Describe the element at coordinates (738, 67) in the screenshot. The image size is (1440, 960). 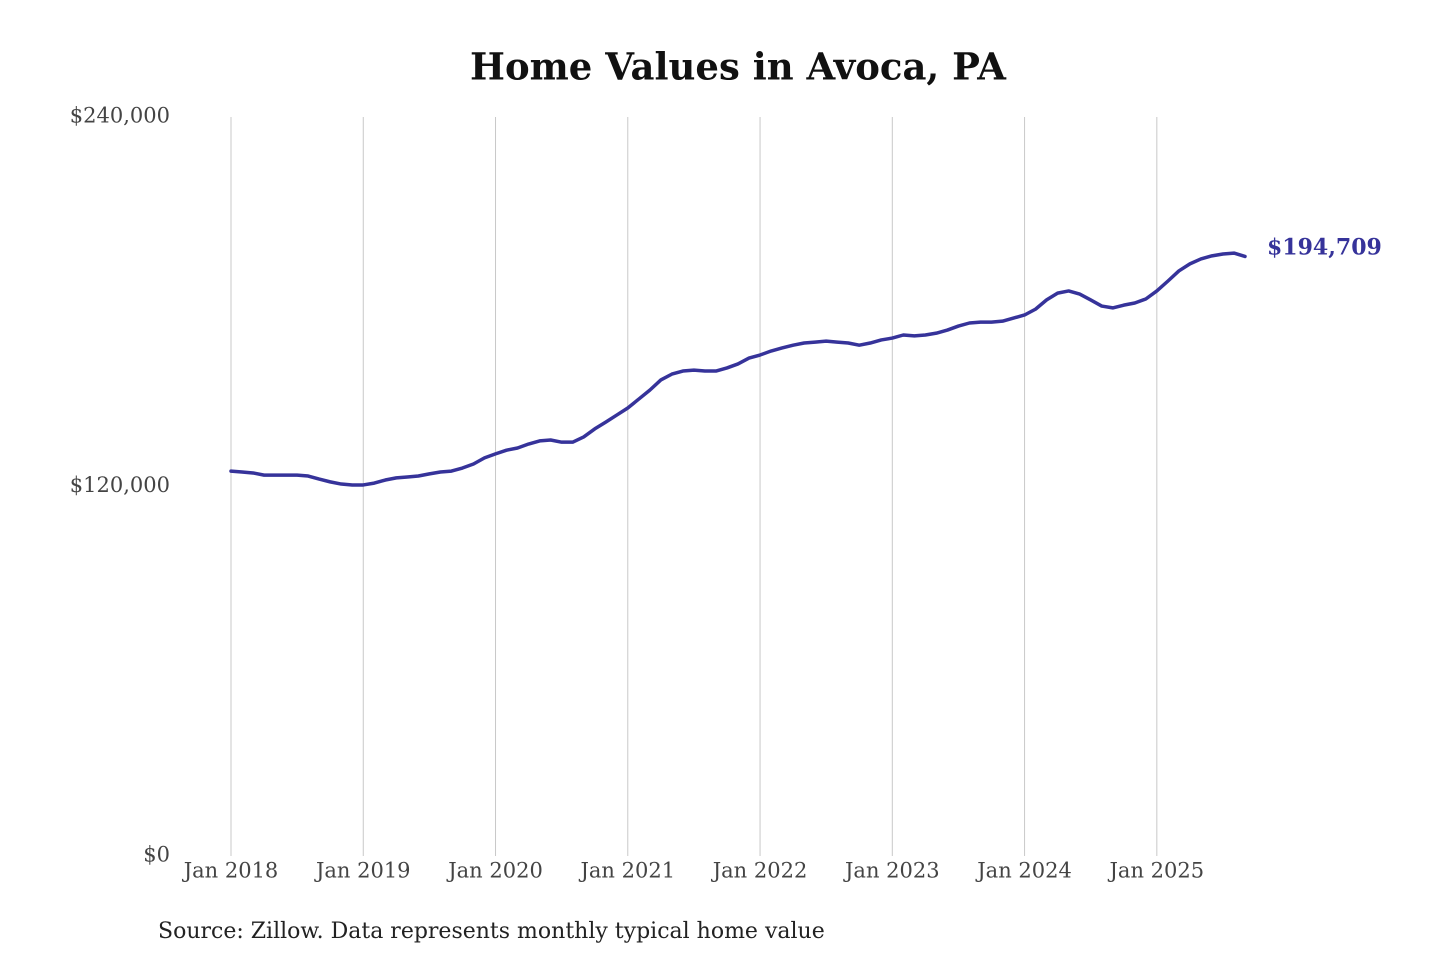
I see `chart-title: Home Values in Avoca, PA` at that location.